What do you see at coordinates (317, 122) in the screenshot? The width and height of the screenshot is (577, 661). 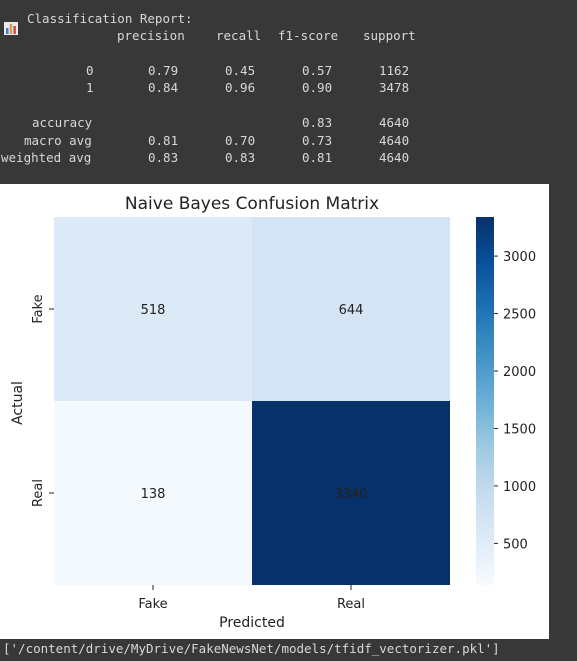 I see `row-f1: 0.83` at bounding box center [317, 122].